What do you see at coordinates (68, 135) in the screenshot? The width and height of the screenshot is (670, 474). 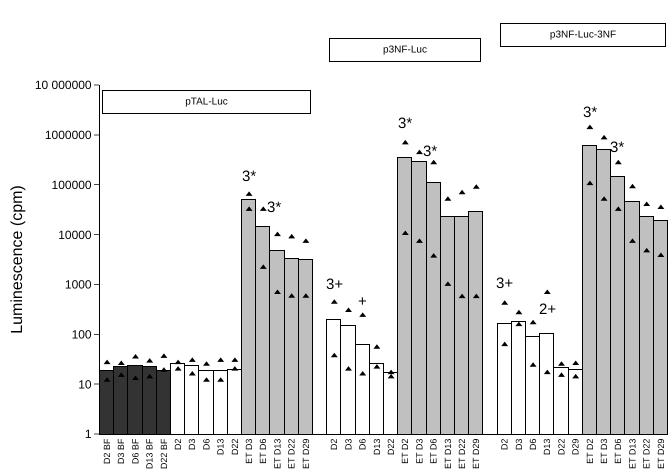 I see `y-tick-label: 1000000` at bounding box center [68, 135].